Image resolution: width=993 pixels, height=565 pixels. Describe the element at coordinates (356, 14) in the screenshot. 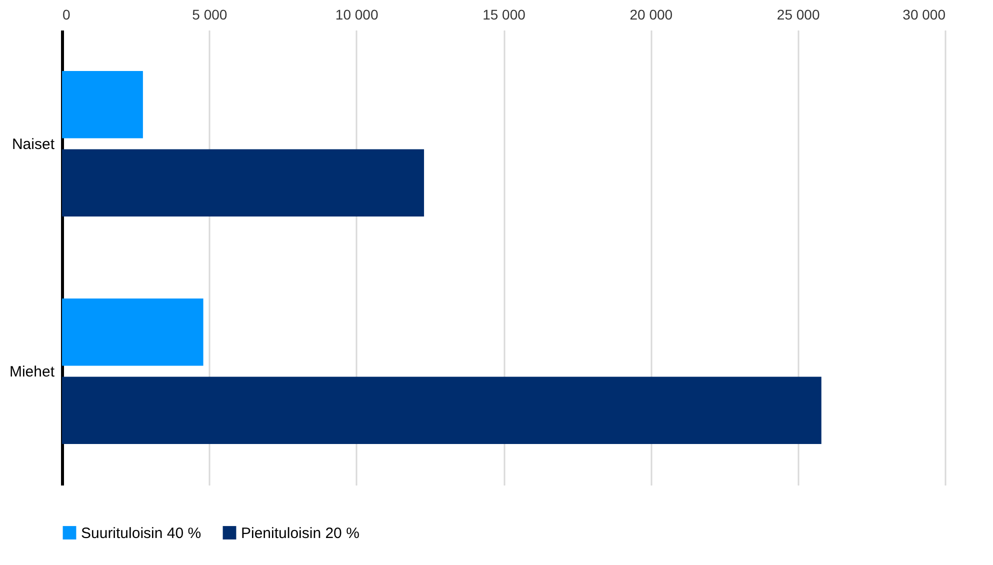

I see `x-tick-label: 10 000` at that location.